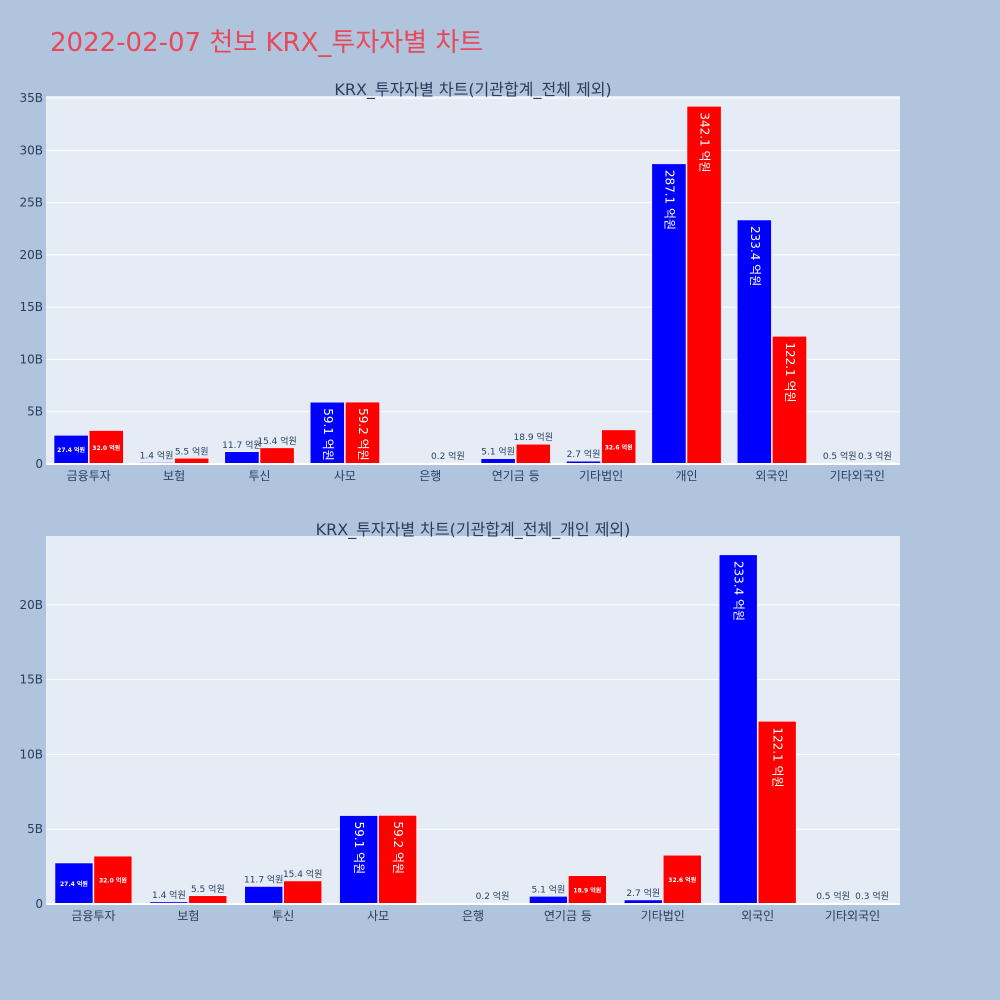 The width and height of the screenshot is (1000, 1000). I want to click on page-title: 2022-02-07 천보 KRX_투자자별 차트, so click(267, 43).